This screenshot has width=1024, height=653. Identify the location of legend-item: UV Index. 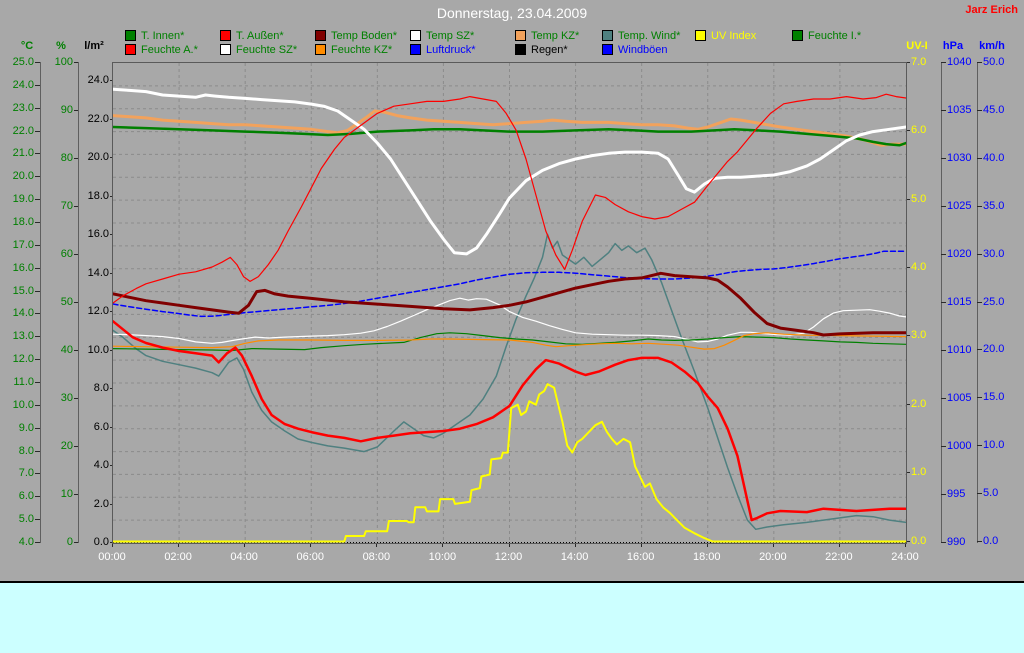
(725, 36).